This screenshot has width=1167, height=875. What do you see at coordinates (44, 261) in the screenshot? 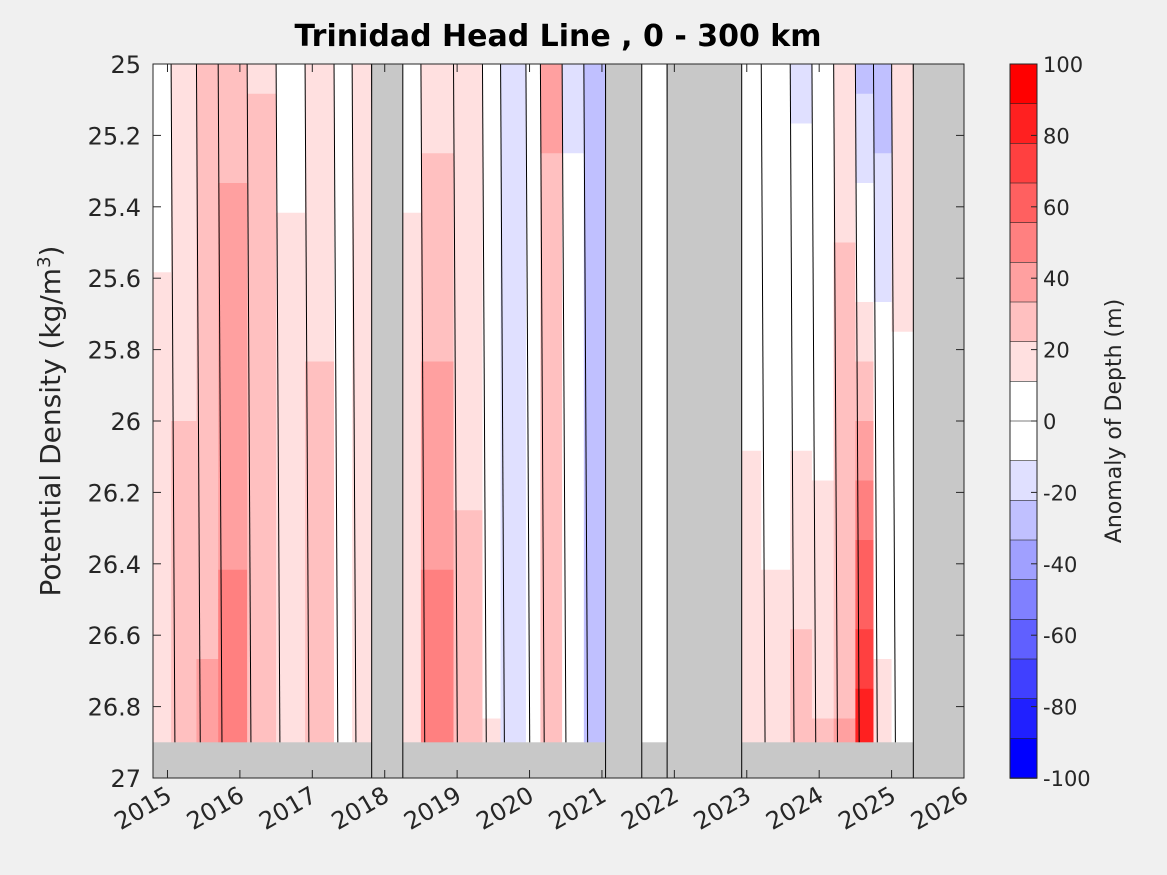
I see `y-axis-label-superscript: 3` at bounding box center [44, 261].